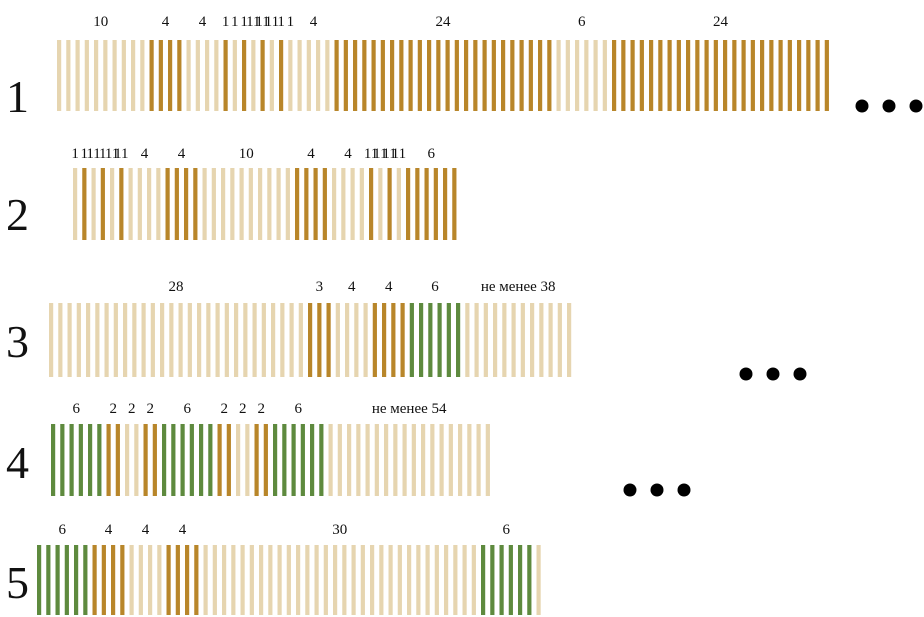  What do you see at coordinates (226, 22) in the screenshot?
I see `segment-count-label: 1` at bounding box center [226, 22].